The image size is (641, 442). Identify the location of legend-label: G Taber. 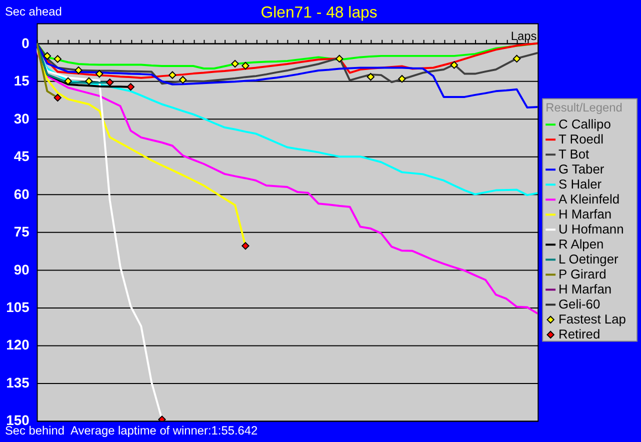
(581, 169).